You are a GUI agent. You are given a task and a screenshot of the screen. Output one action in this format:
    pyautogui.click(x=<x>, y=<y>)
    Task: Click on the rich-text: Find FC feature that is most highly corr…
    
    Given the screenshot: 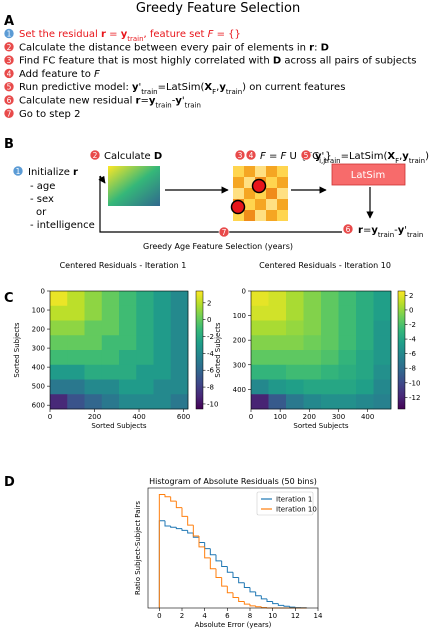 What is the action you would take?
    pyautogui.click(x=217, y=61)
    